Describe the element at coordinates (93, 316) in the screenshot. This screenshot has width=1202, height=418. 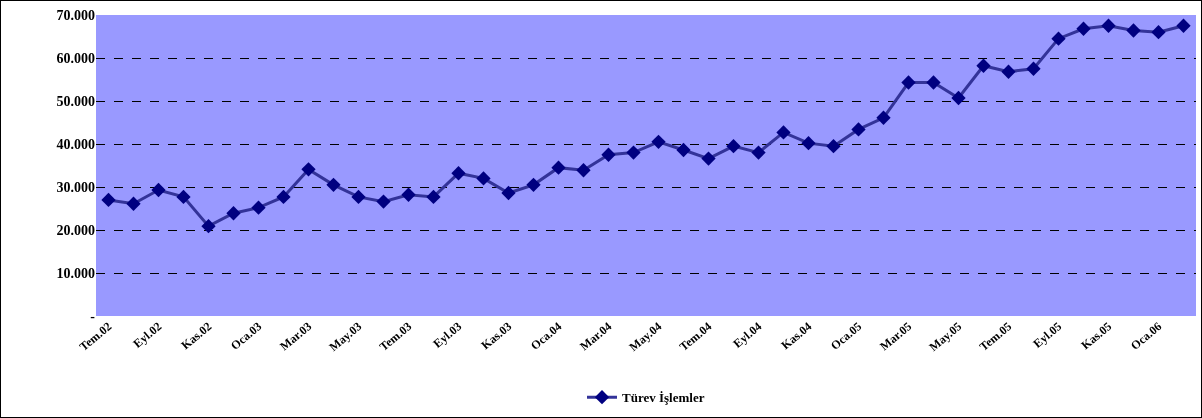
I see `y-tick-label: -` at that location.